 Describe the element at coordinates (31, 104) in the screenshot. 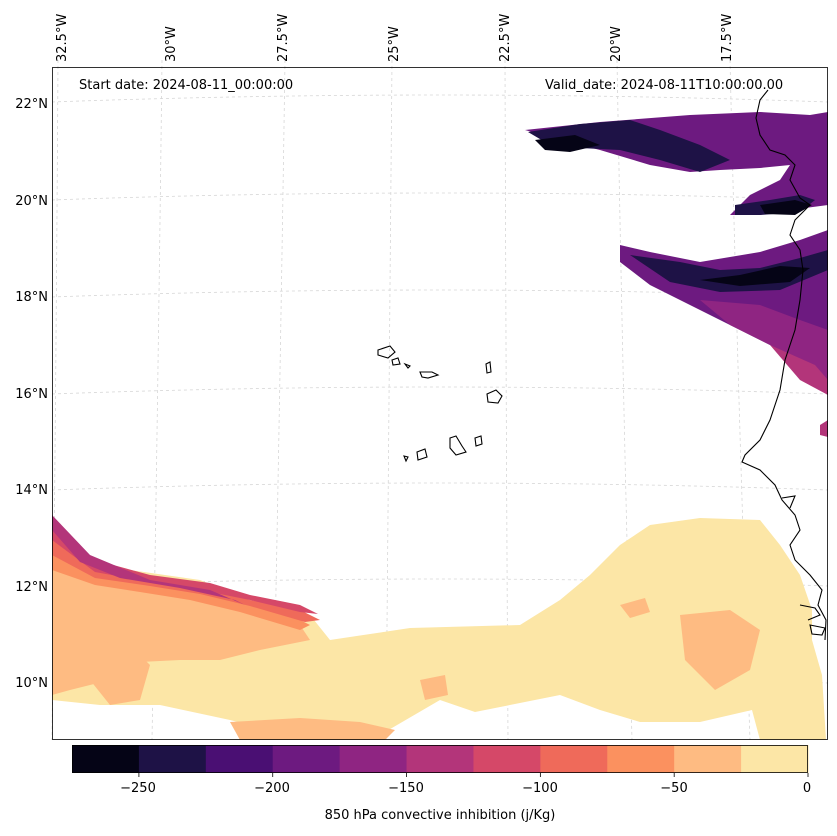

I see `lat-label-22n: 22°N` at that location.